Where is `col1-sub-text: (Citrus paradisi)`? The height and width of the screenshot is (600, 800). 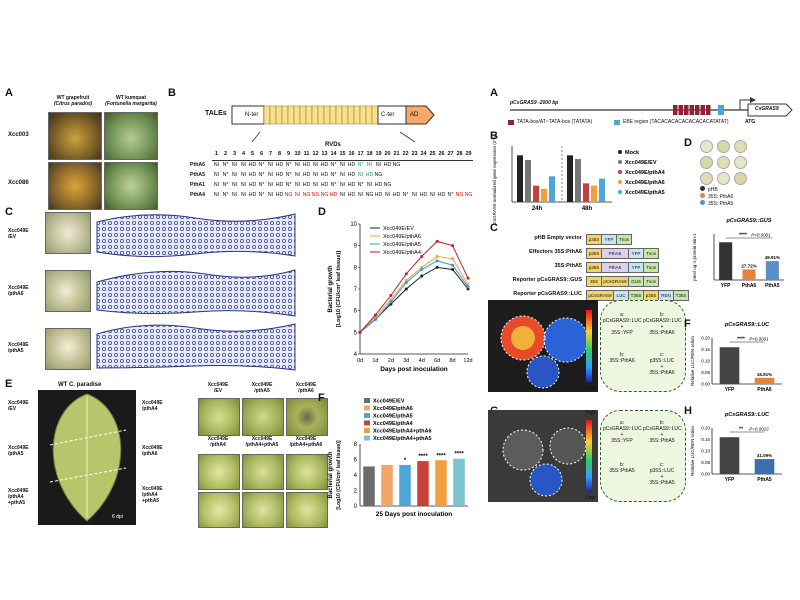
col1-sub-text: (Citrus paradisi) is located at coordinates (73, 104).